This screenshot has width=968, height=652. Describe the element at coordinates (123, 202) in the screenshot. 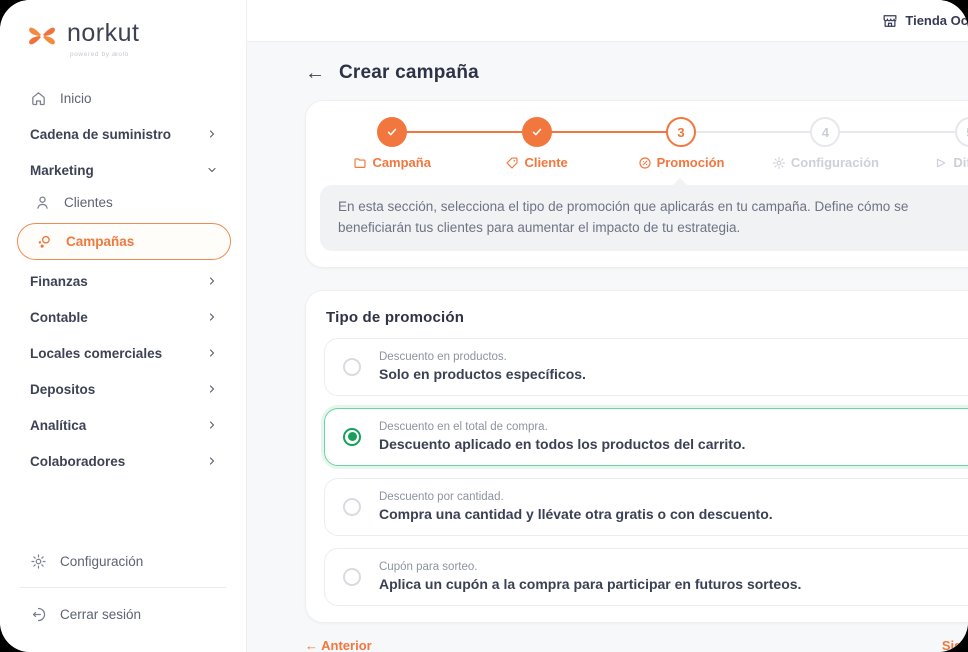

I see `sidebar-item-clientes: Clientes` at that location.